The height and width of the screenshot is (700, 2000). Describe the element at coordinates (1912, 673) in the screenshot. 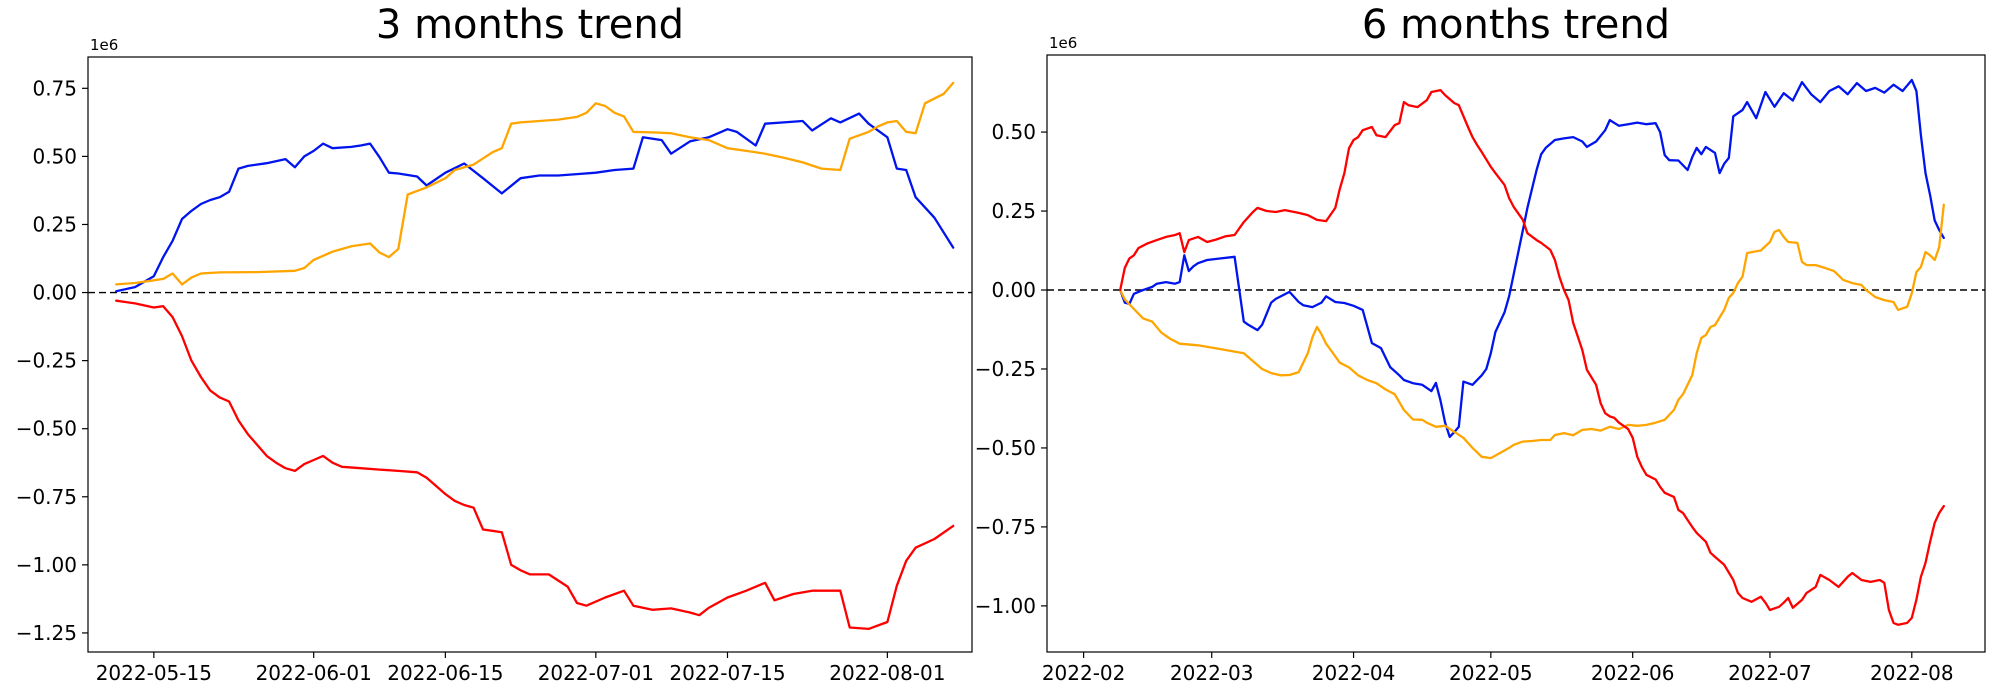

I see `x-tick-label: 2022-08` at that location.